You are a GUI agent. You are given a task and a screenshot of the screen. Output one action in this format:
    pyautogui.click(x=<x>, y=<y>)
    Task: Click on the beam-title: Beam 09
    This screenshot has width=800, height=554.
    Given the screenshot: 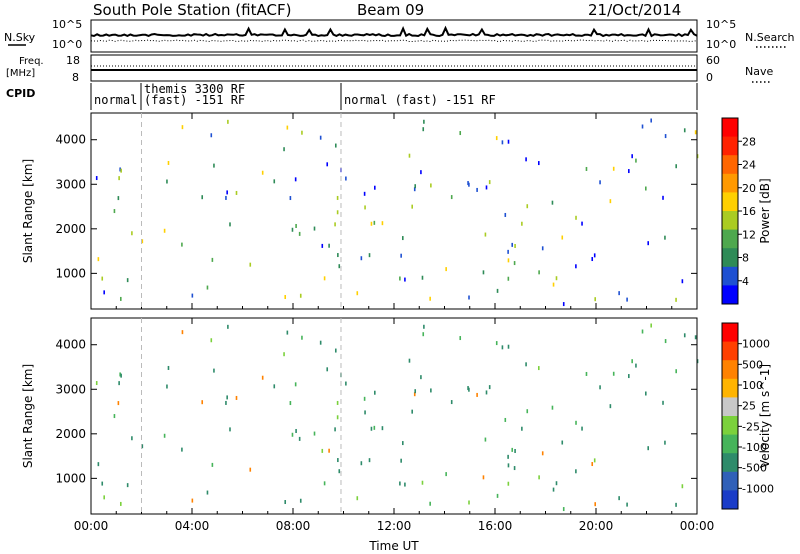 What is the action you would take?
    pyautogui.click(x=390, y=10)
    